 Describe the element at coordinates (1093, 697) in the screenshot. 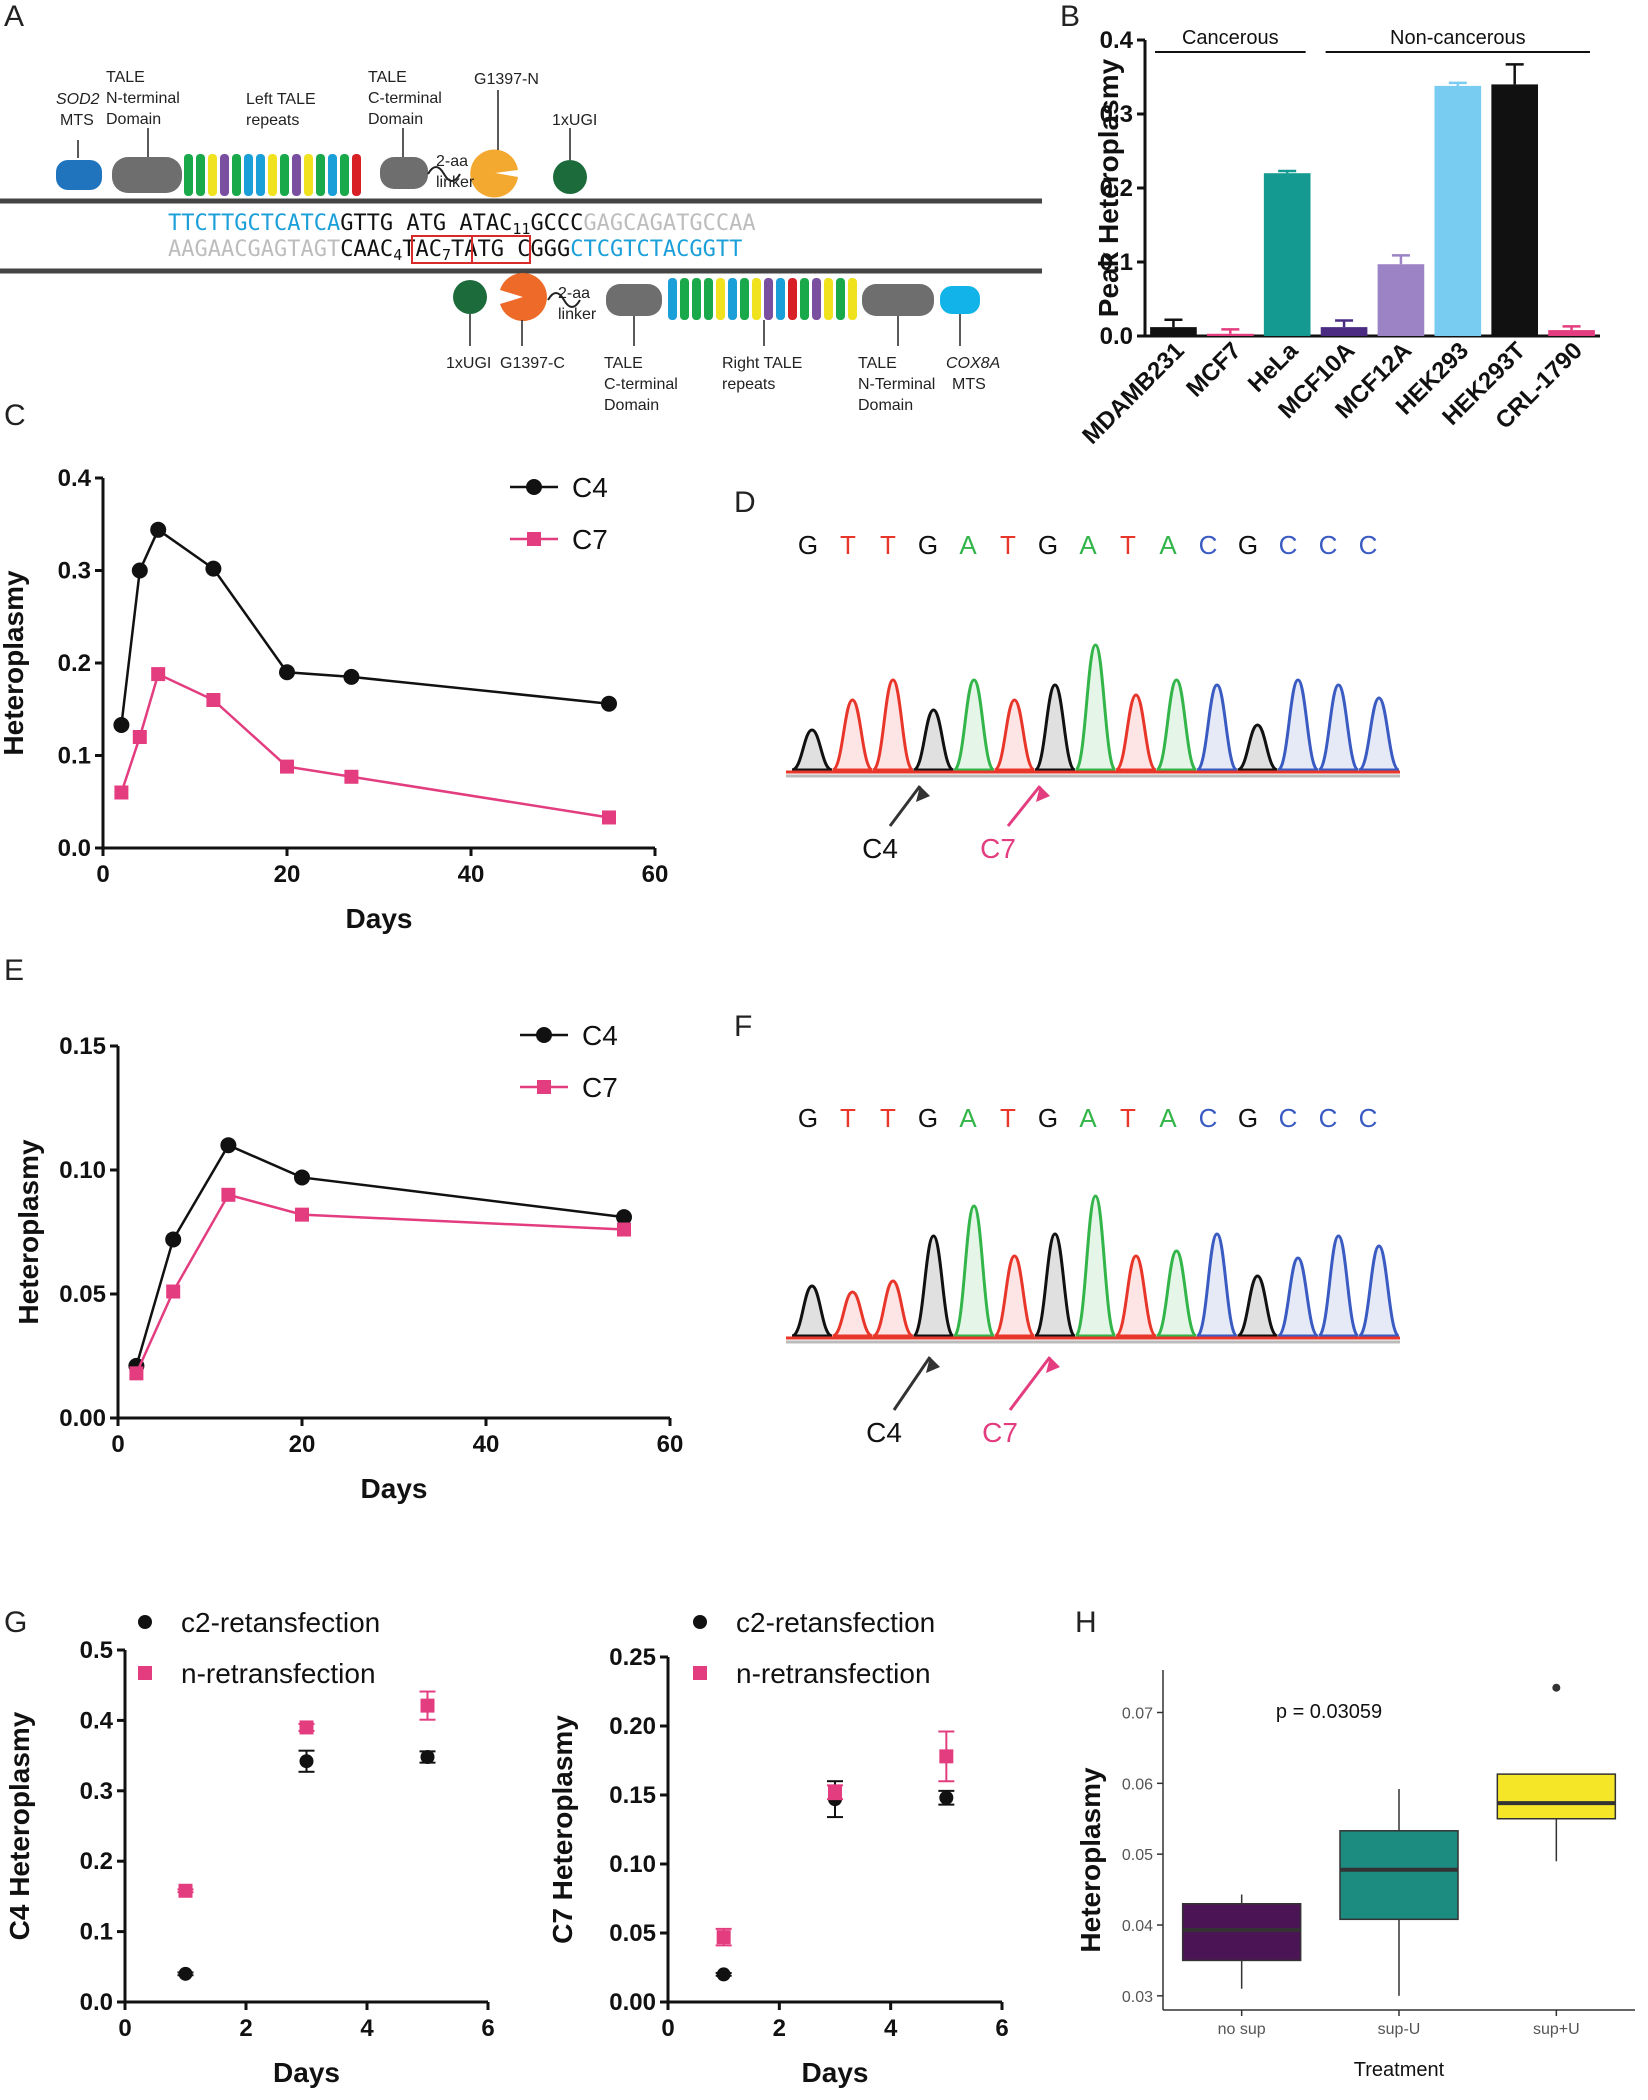

I see `chromatogram-d: G T T G A T G A T A C G C C CC4 C7` at that location.